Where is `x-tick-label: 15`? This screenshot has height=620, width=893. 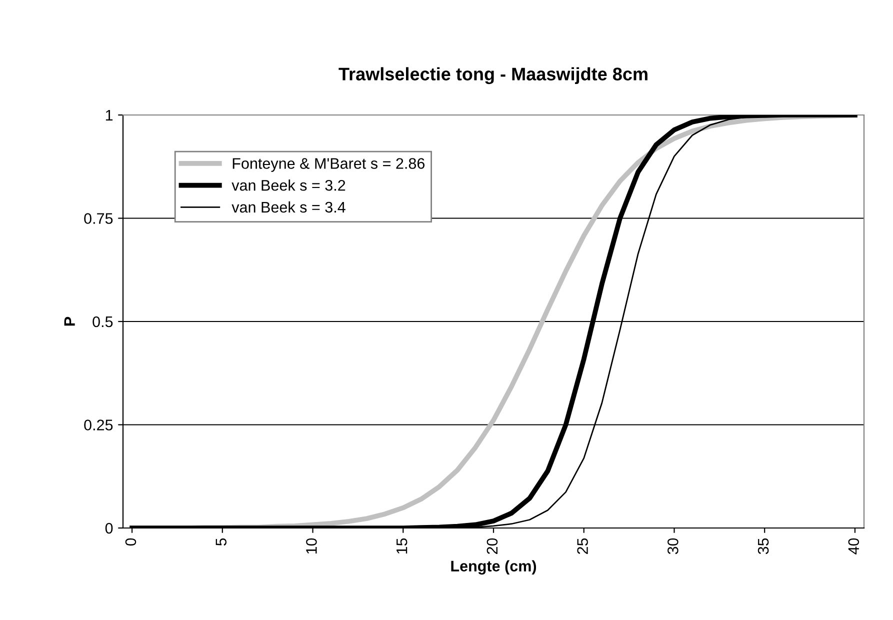
x-tick-label: 15 is located at coordinates (402, 546).